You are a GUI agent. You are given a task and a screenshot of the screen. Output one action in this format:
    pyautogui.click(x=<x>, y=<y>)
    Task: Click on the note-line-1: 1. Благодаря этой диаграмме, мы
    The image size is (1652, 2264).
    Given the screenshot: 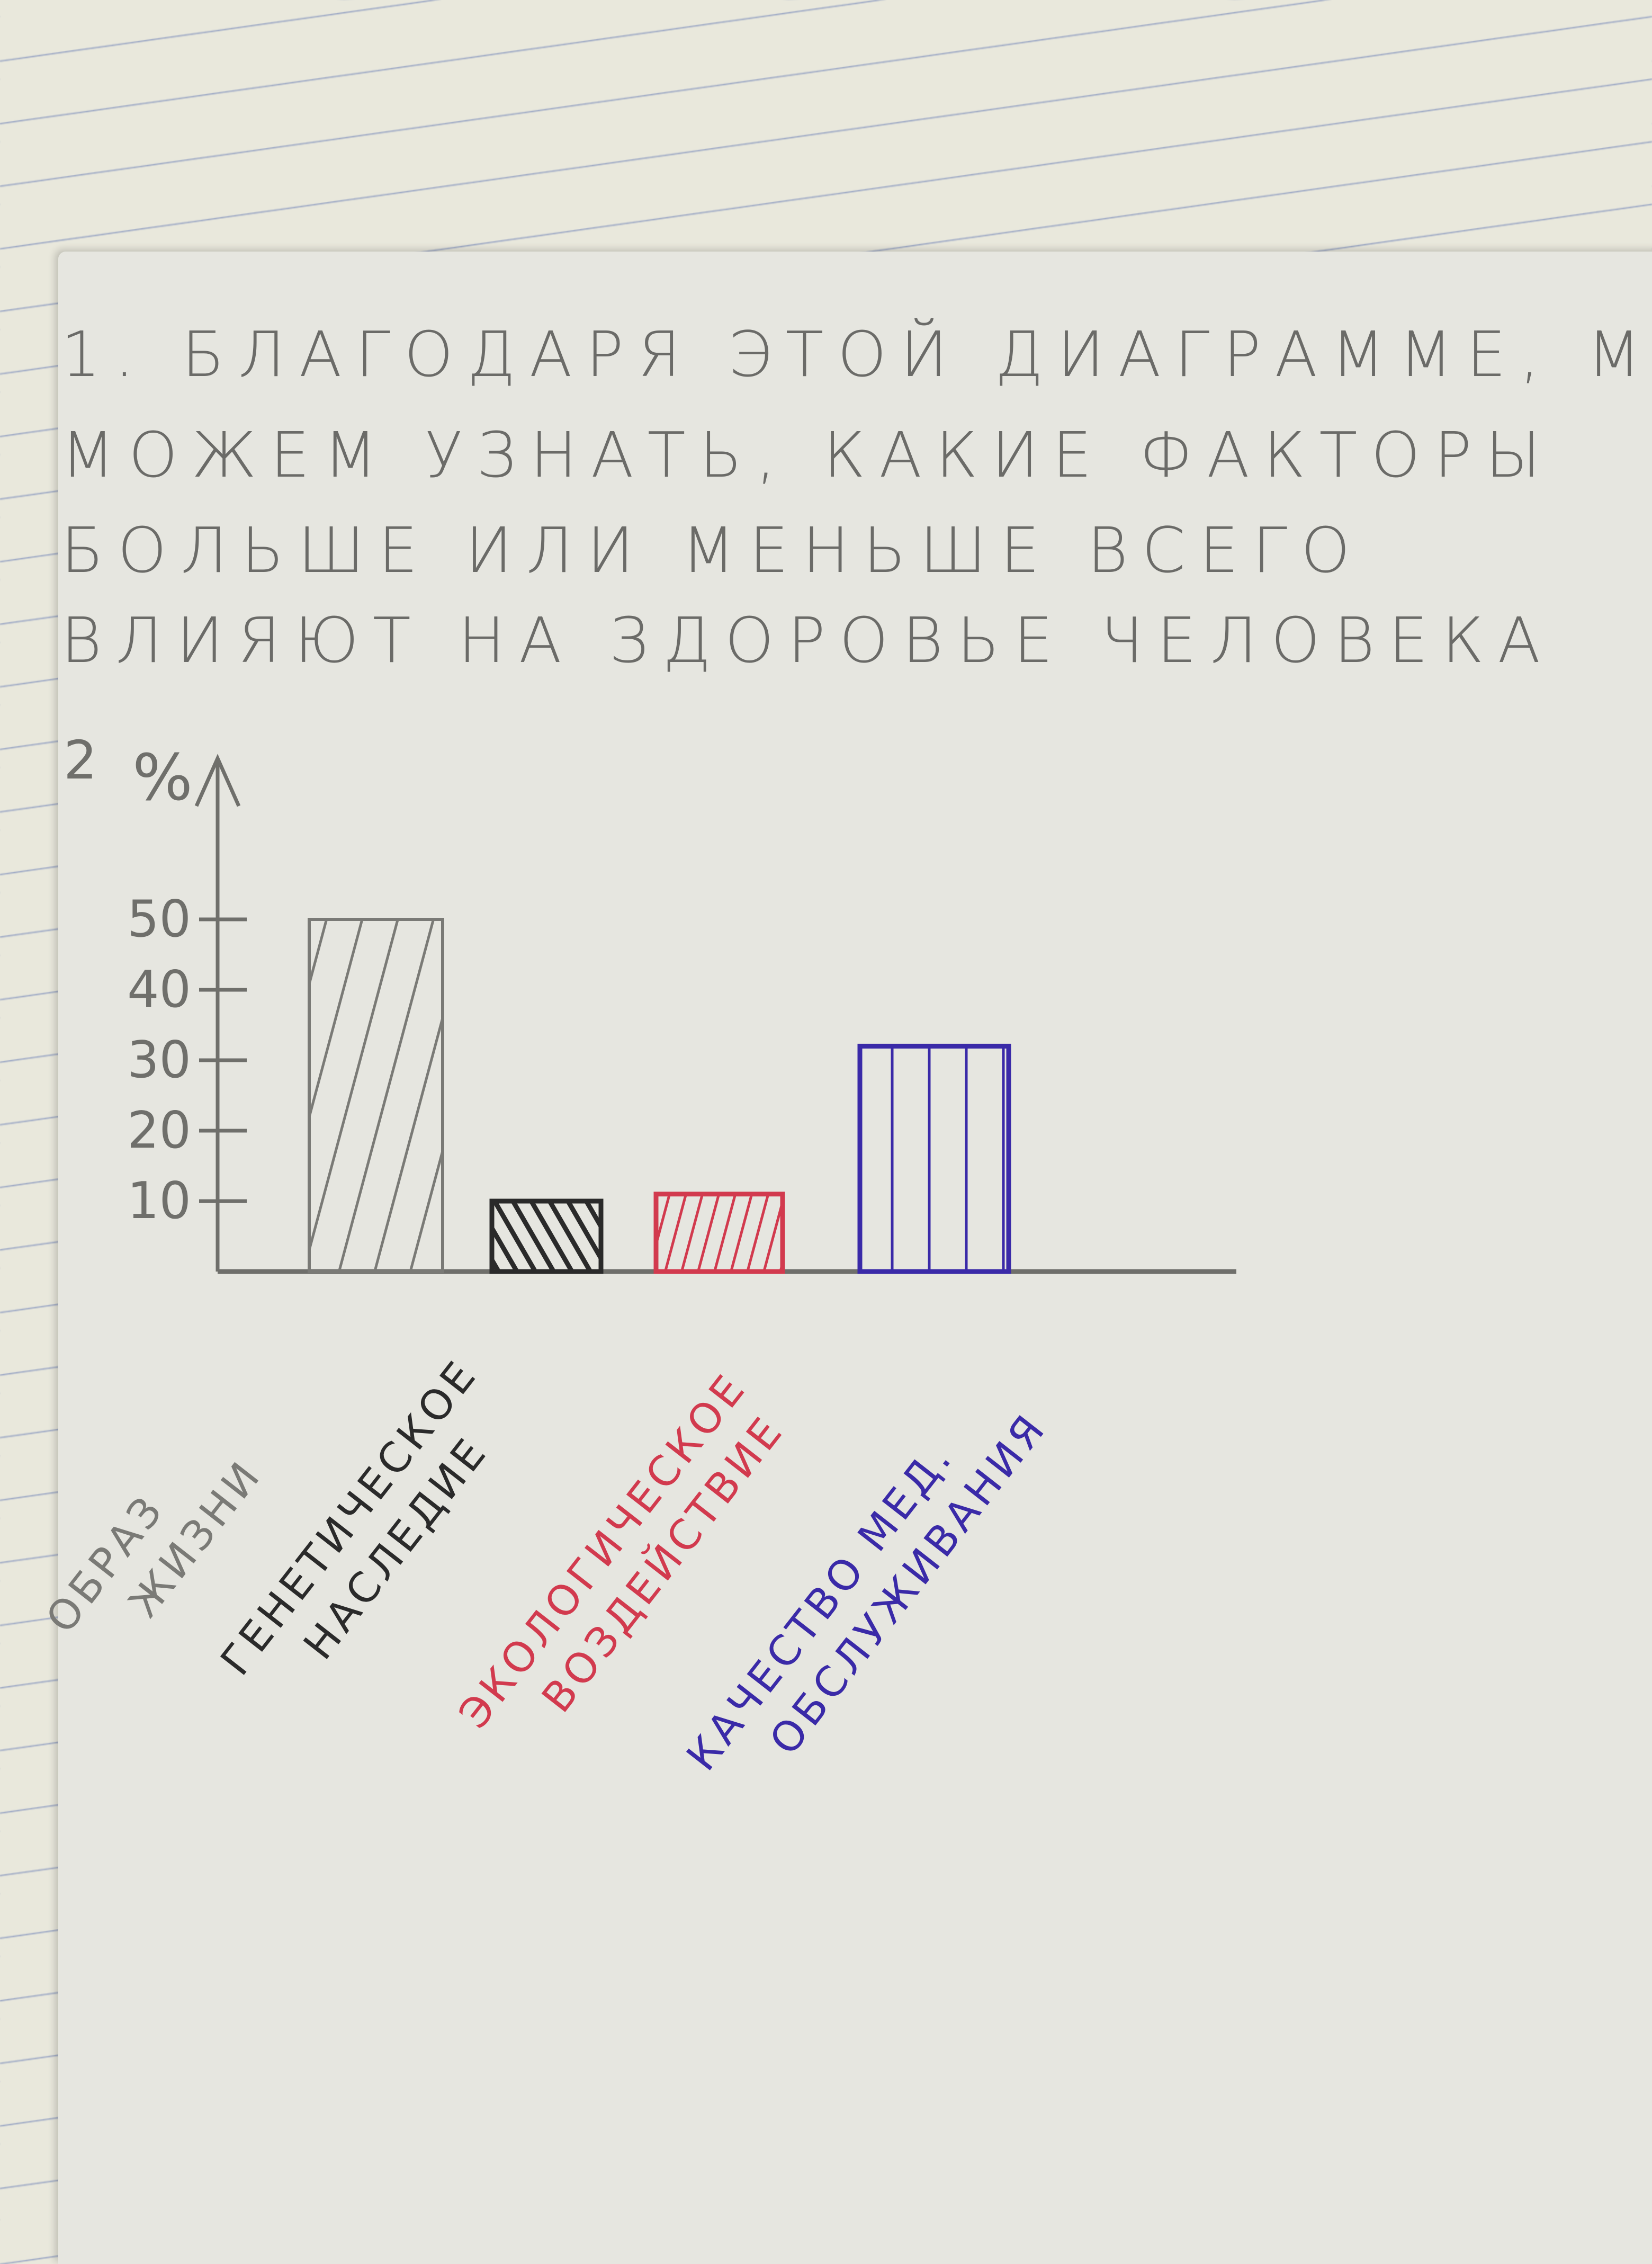 What is the action you would take?
    pyautogui.click(x=856, y=355)
    